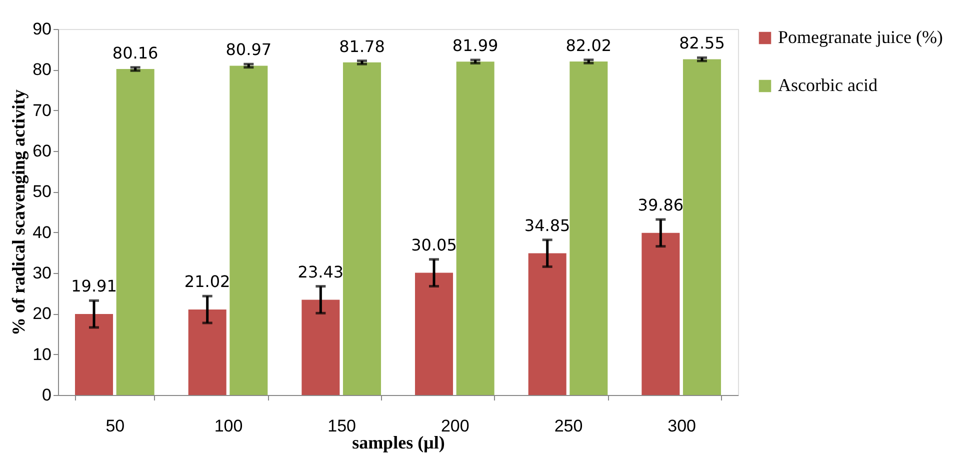 The image size is (979, 460). I want to click on data-label: 39.86, so click(661, 204).